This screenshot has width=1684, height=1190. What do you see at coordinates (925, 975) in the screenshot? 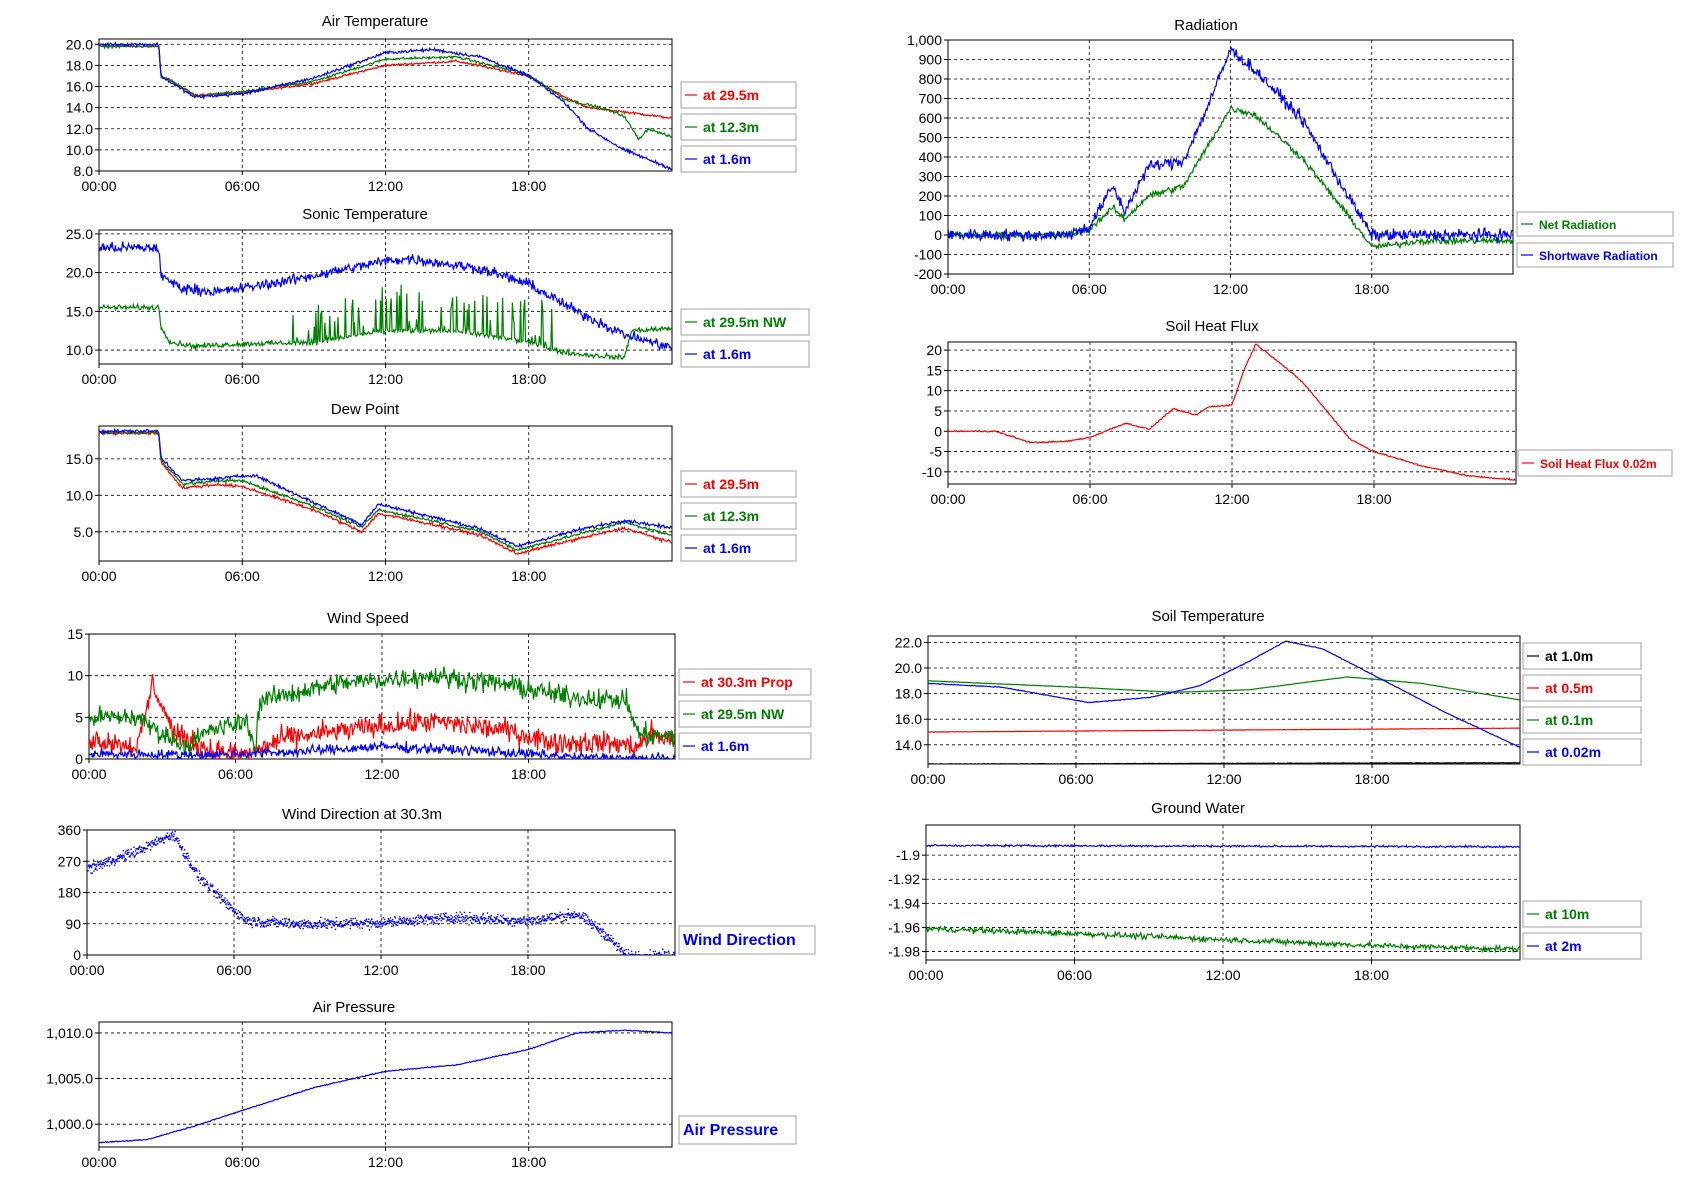
I see `x-tick-label: 00:00` at bounding box center [925, 975].